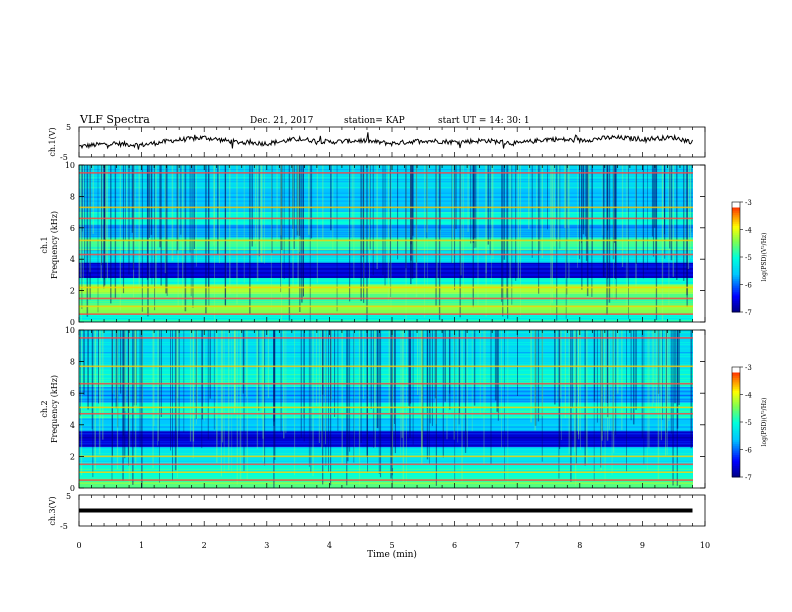  What do you see at coordinates (282, 121) in the screenshot?
I see `date-label: Dec. 21, 2017` at bounding box center [282, 121].